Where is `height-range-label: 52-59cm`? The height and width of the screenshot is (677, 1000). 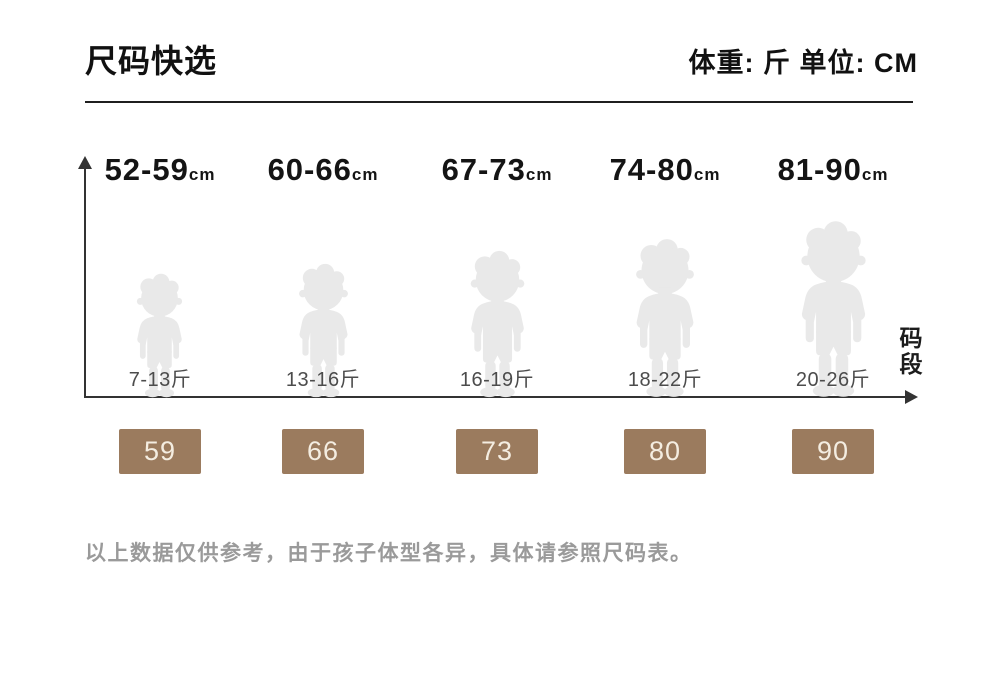
height-range-label: 52-59cm is located at coordinates (160, 170).